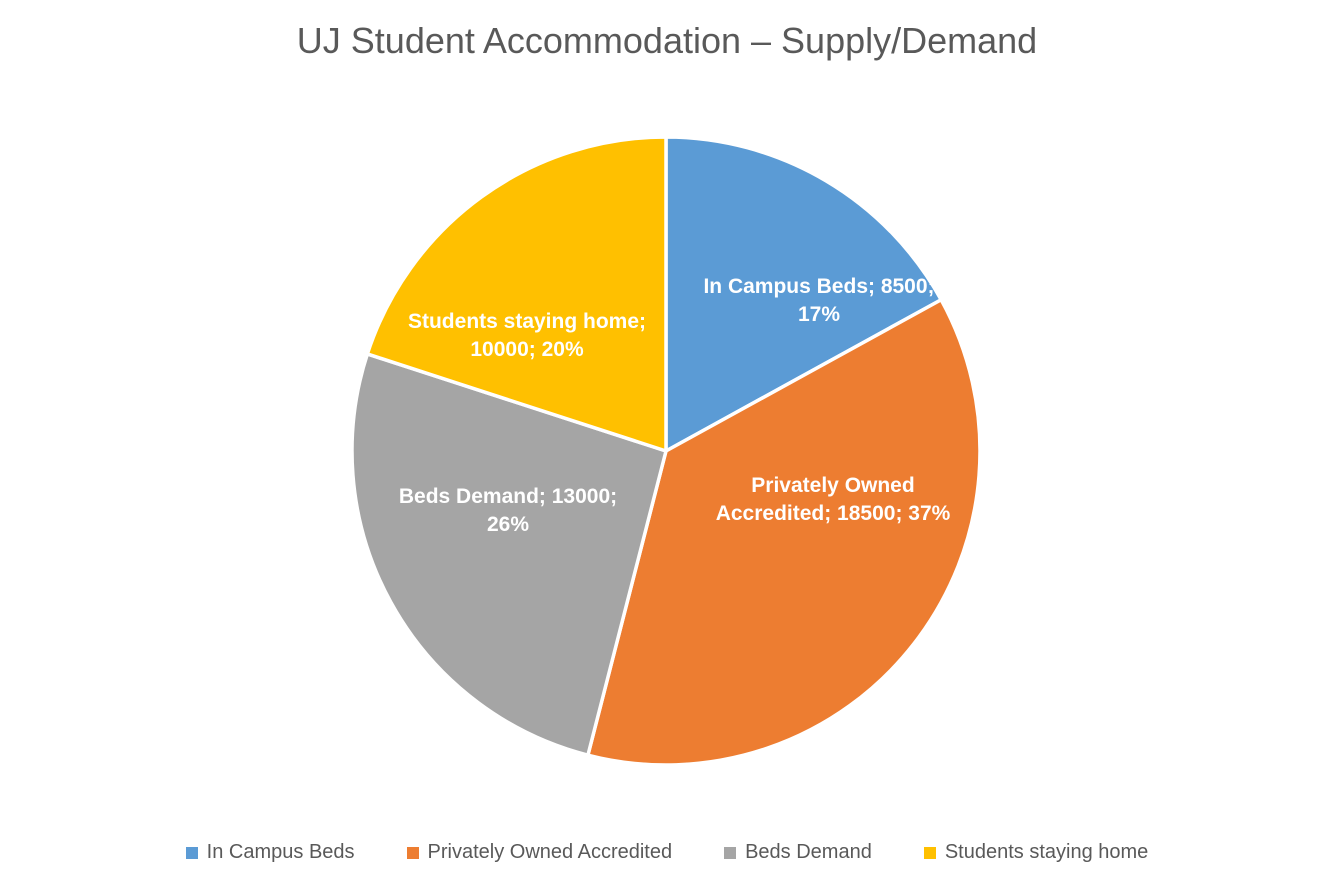 The image size is (1334, 889). Describe the element at coordinates (516, 294) in the screenshot. I see `pie-slice-students-staying-home` at that location.